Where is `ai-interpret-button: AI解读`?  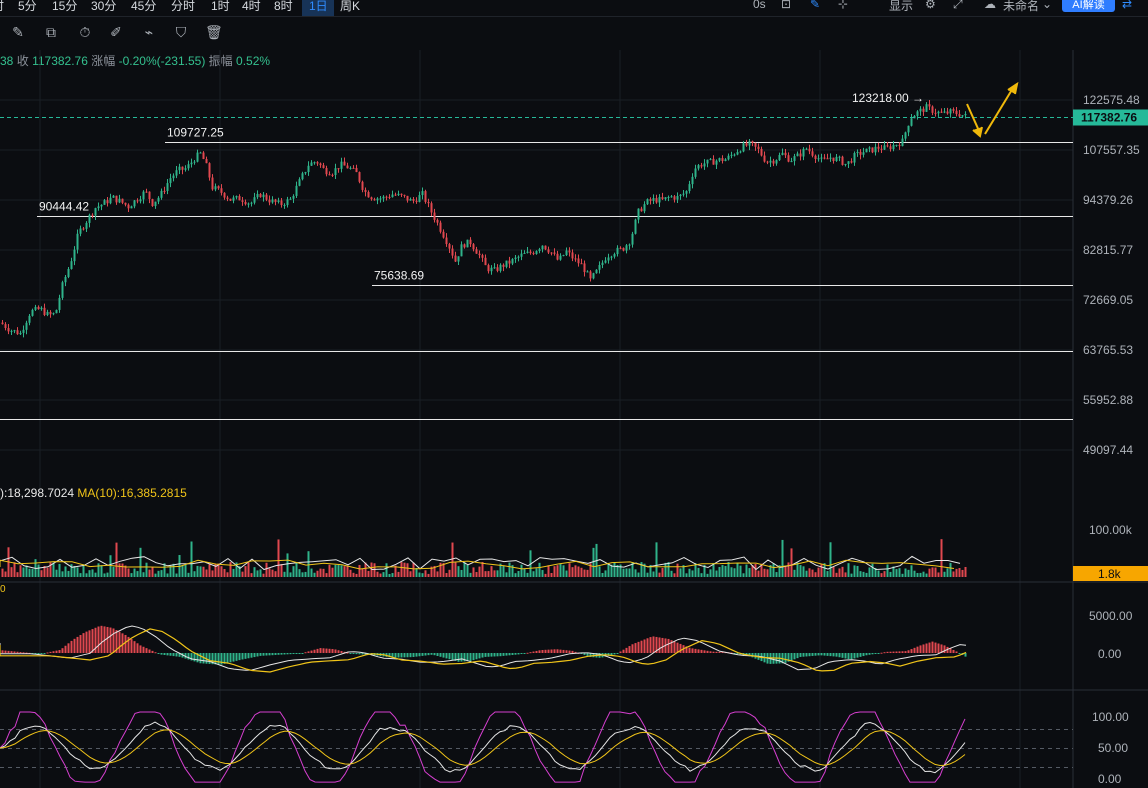 ai-interpret-button: AI解读 is located at coordinates (1088, 6).